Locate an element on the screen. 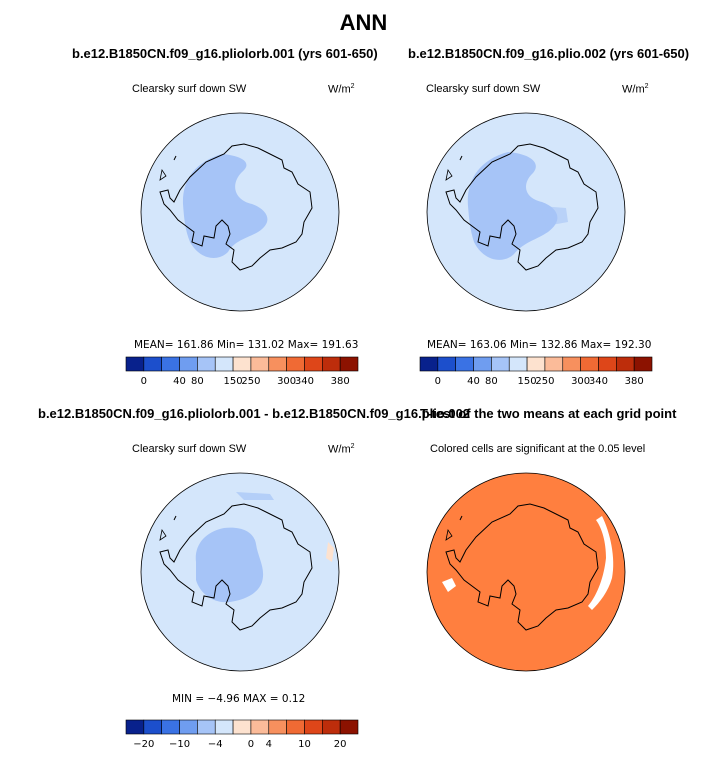 This screenshot has width=727, height=778. panel3-variable: Clearsky surf down SW is located at coordinates (189, 449).